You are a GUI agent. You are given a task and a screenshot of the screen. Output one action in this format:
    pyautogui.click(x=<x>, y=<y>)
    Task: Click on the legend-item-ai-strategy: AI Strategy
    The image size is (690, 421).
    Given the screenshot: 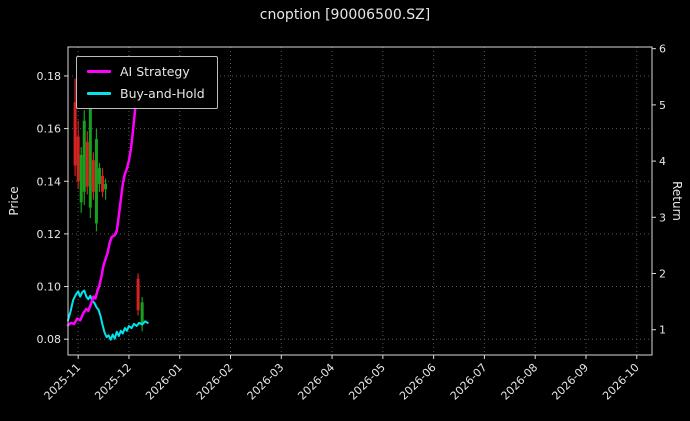 What is the action you would take?
    pyautogui.click(x=146, y=71)
    